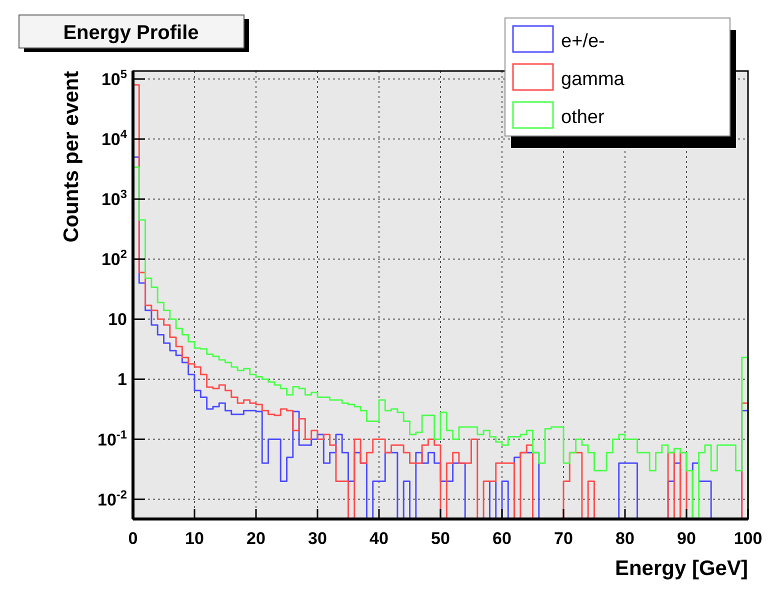 The width and height of the screenshot is (772, 589). I want to click on y-axis-title: Counts per event, so click(71, 156).